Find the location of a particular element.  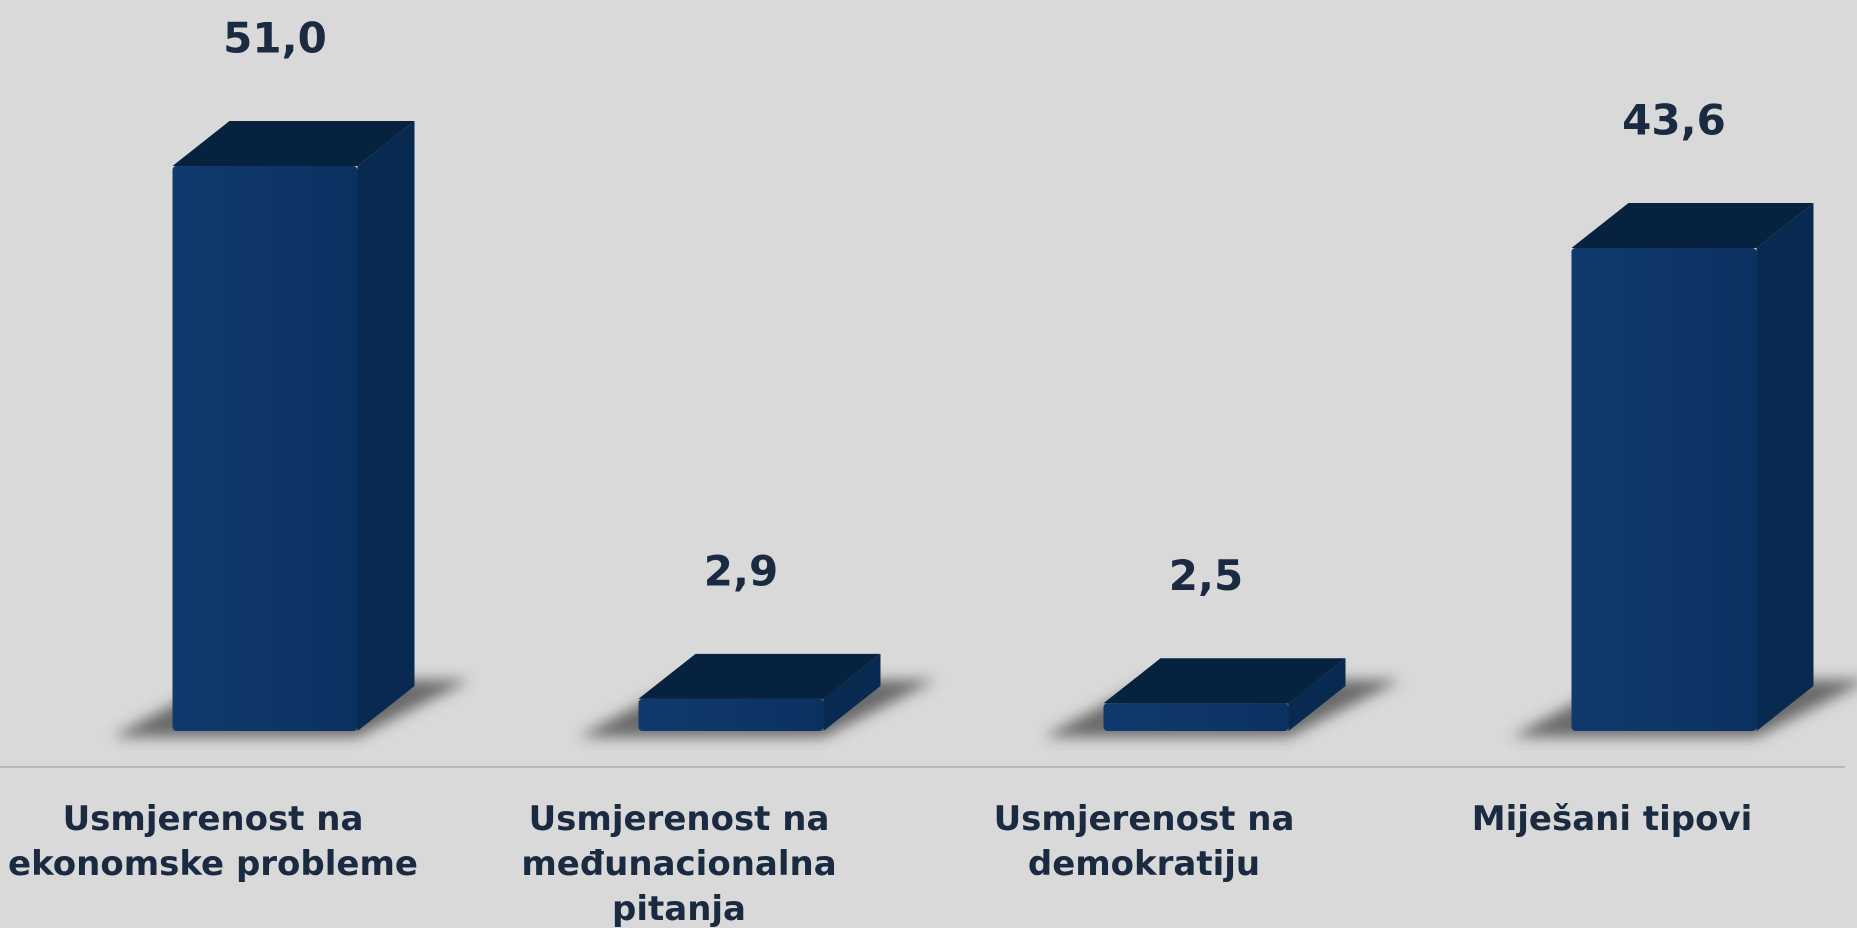

x-tick-label-line: ekonomske probleme is located at coordinates (213, 864).